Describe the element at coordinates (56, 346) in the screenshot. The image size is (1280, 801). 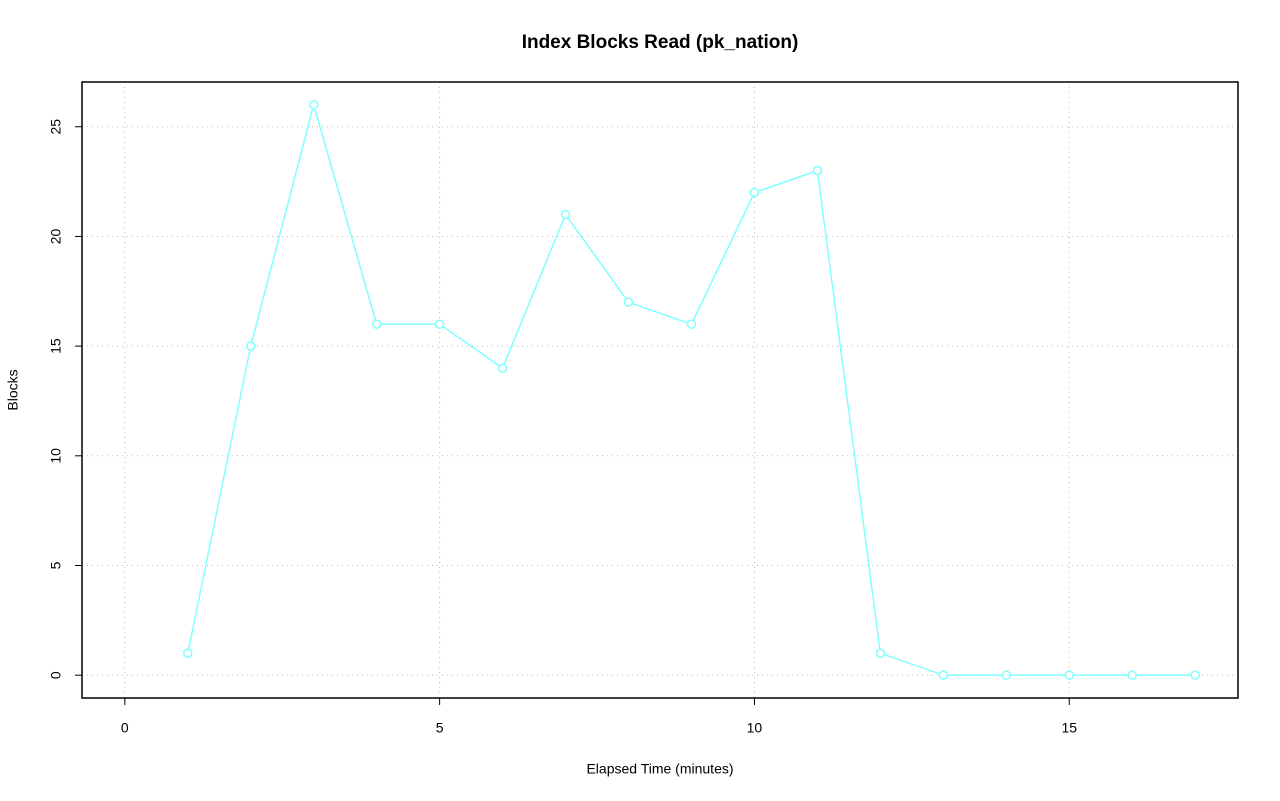
I see `y-tick-label: 15` at that location.